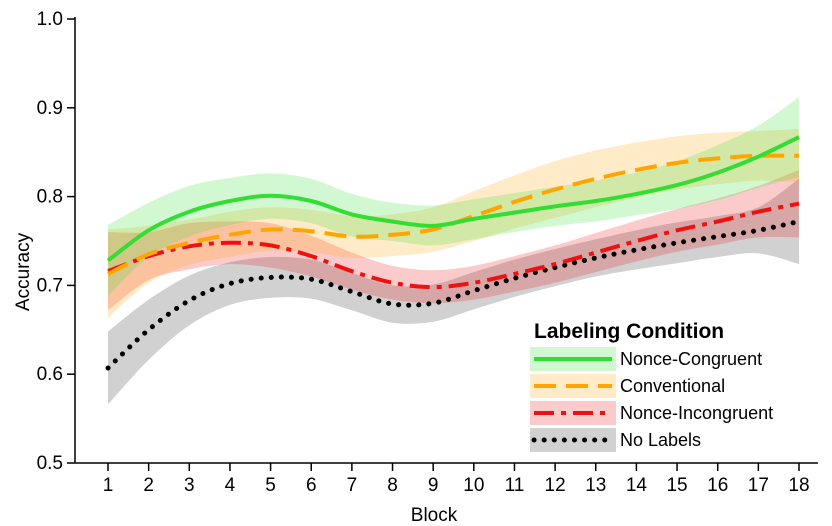 This screenshot has width=832, height=526. What do you see at coordinates (50, 108) in the screenshot?
I see `y-tick-label: 0.9` at bounding box center [50, 108].